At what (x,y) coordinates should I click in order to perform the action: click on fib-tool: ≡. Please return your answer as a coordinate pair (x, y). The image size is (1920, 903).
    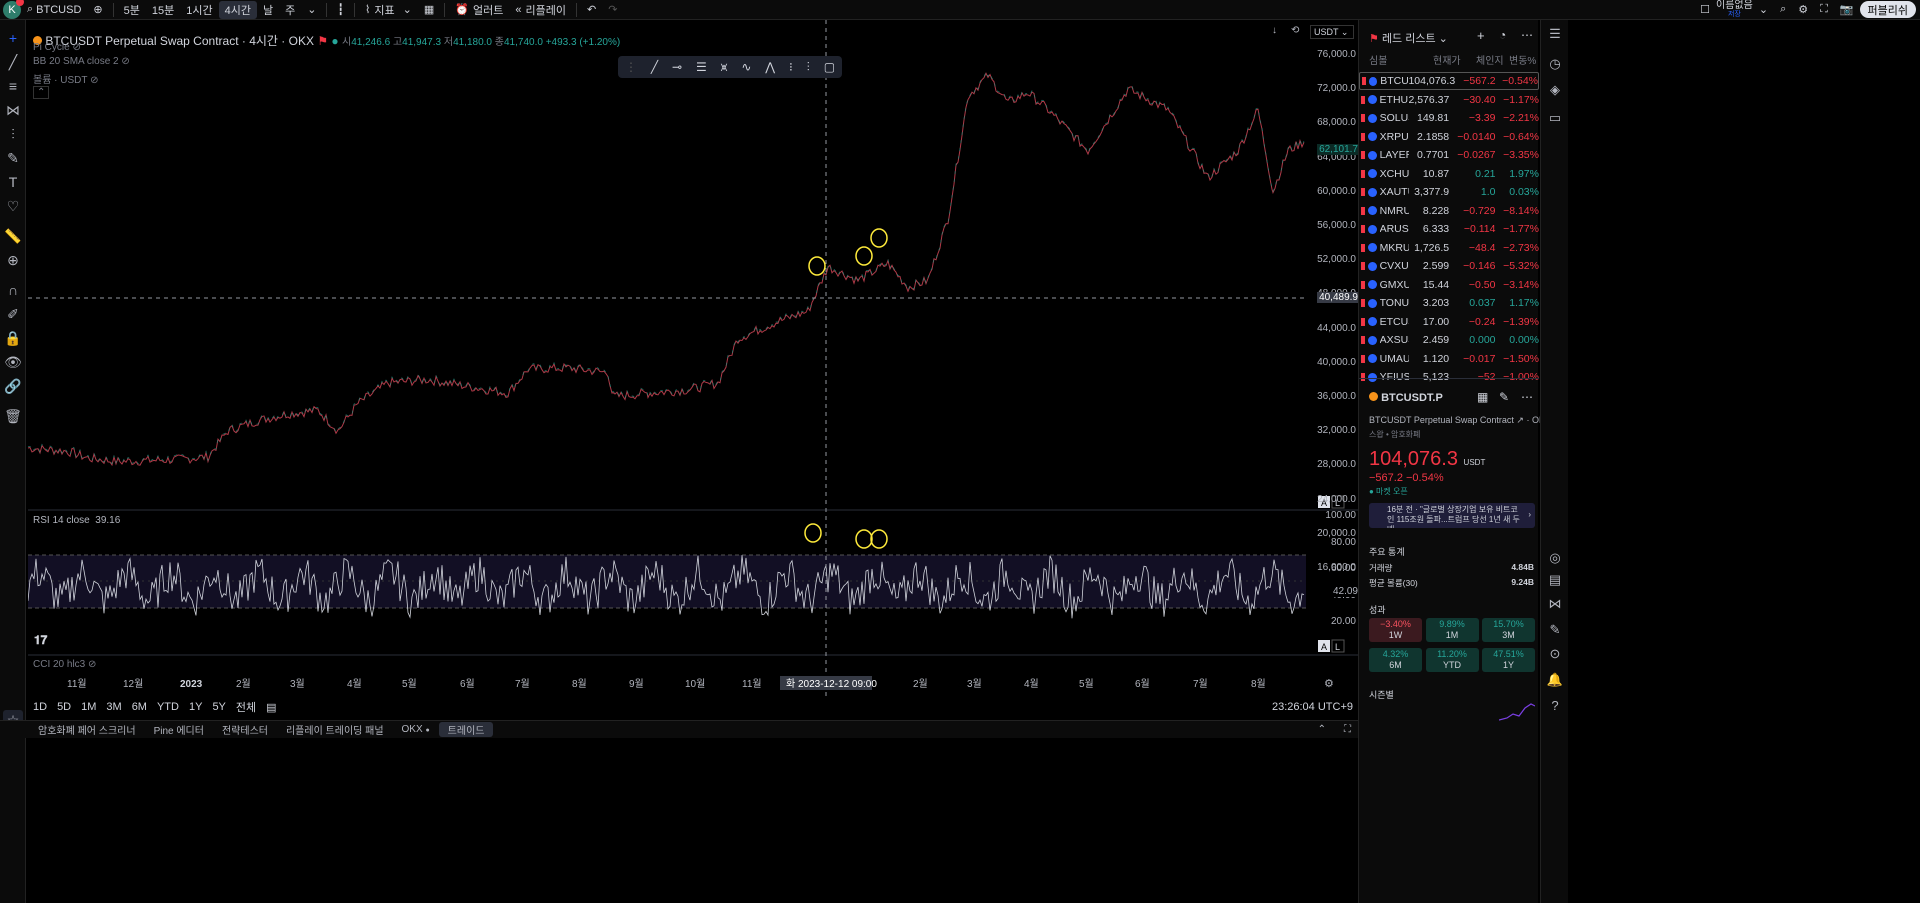
    Looking at the image, I should click on (13, 86).